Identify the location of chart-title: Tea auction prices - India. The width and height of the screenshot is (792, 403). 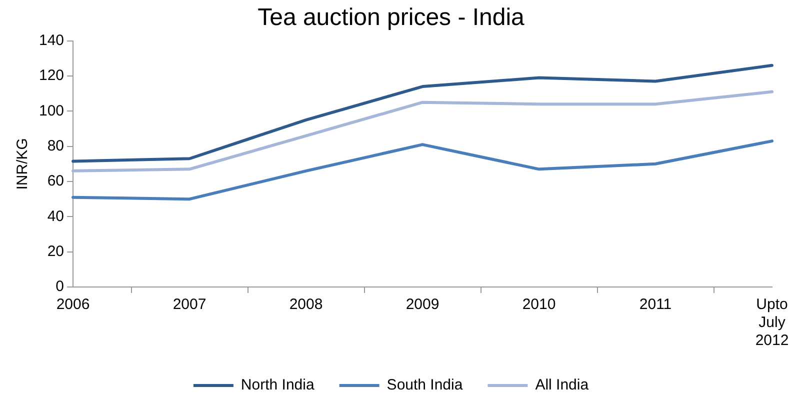
(392, 18).